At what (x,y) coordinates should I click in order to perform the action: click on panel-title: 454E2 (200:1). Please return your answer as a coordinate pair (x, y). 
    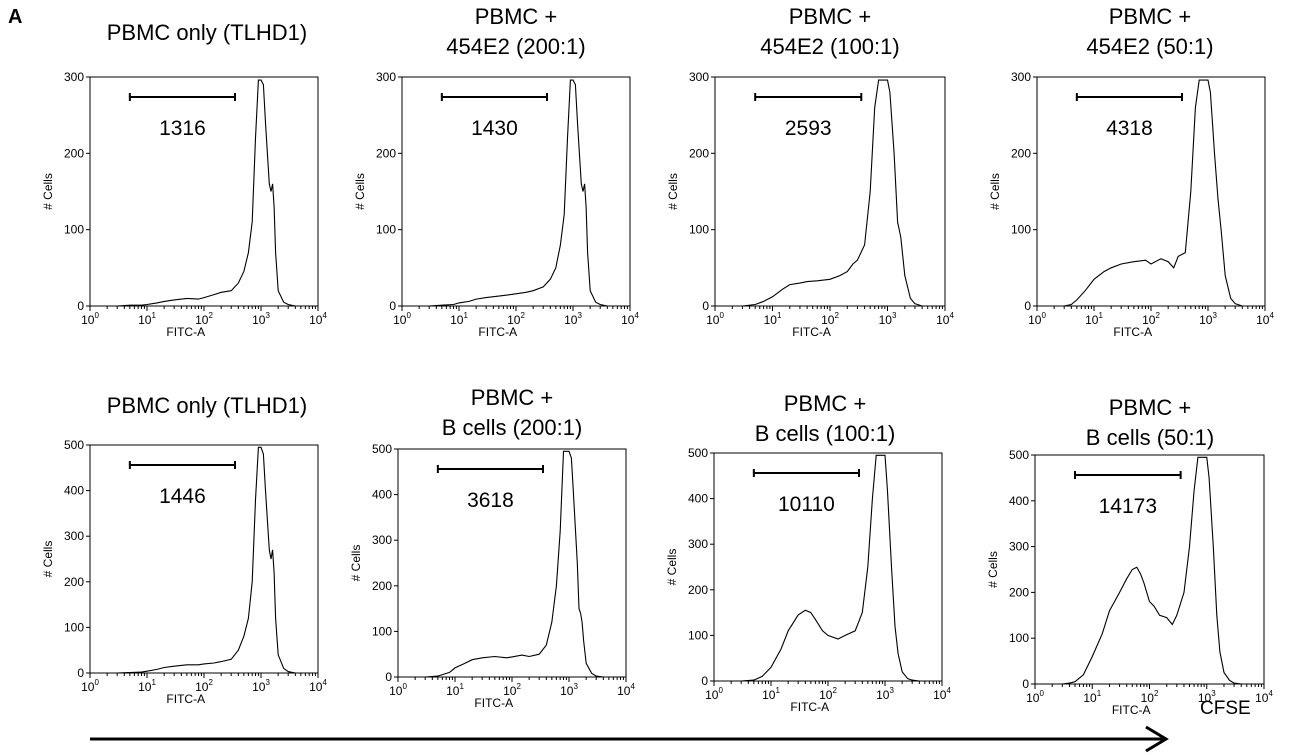
    Looking at the image, I should click on (515, 46).